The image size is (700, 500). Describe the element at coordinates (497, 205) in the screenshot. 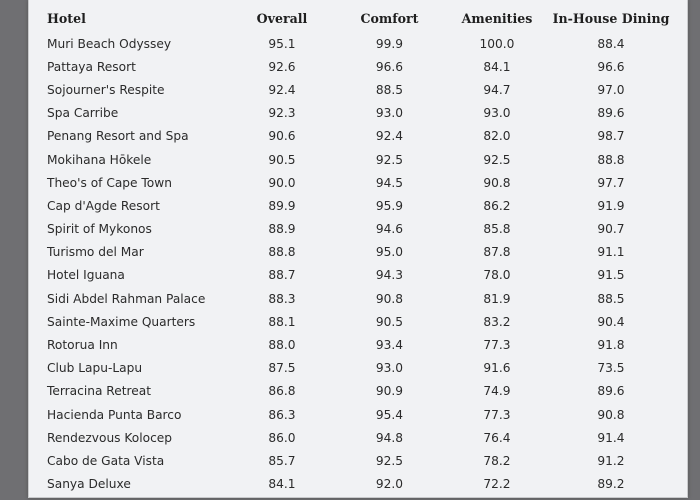

I see `cell-amenities: 86.2` at that location.